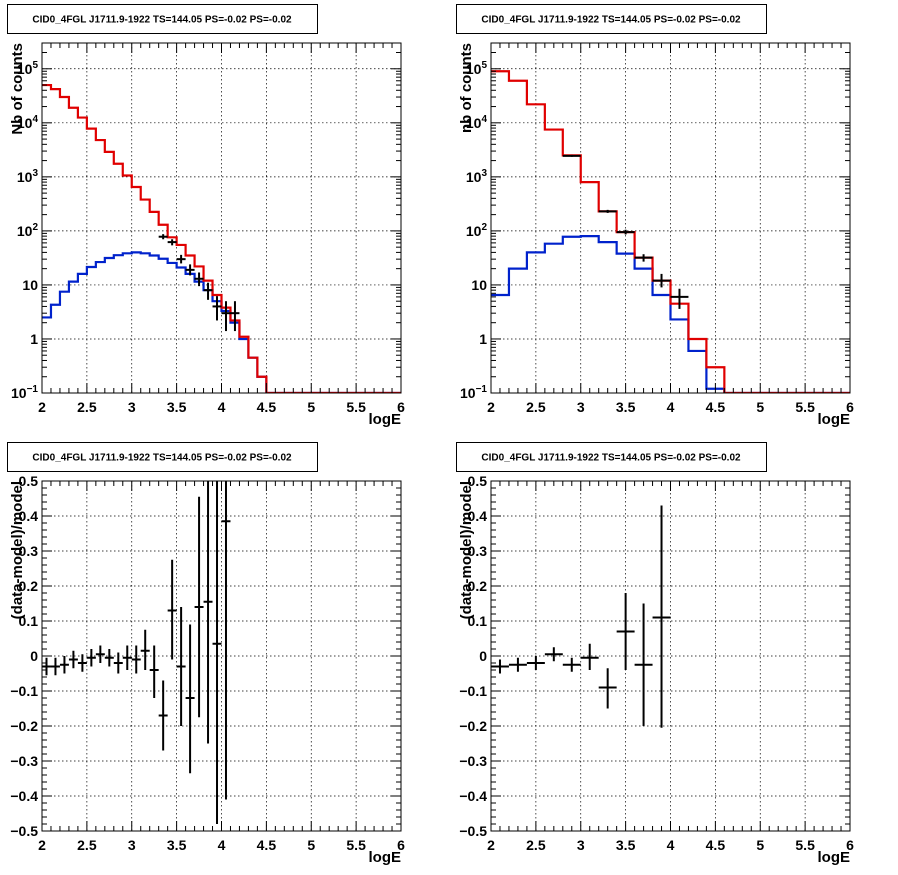 Image resolution: width=898 pixels, height=875 pixels. Describe the element at coordinates (29, 586) in the screenshot. I see `y-tick-label: 0.2` at that location.